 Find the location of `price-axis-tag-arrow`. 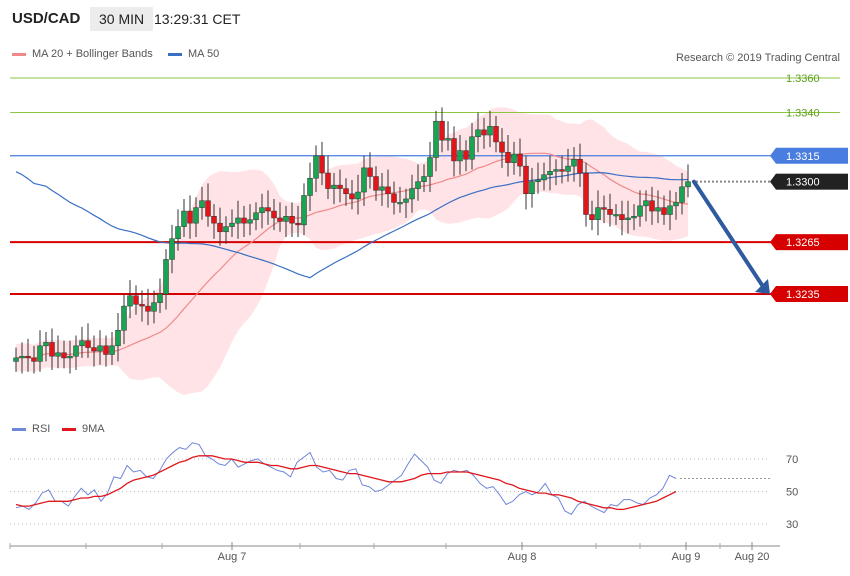

price-axis-tag-arrow is located at coordinates (773, 155).